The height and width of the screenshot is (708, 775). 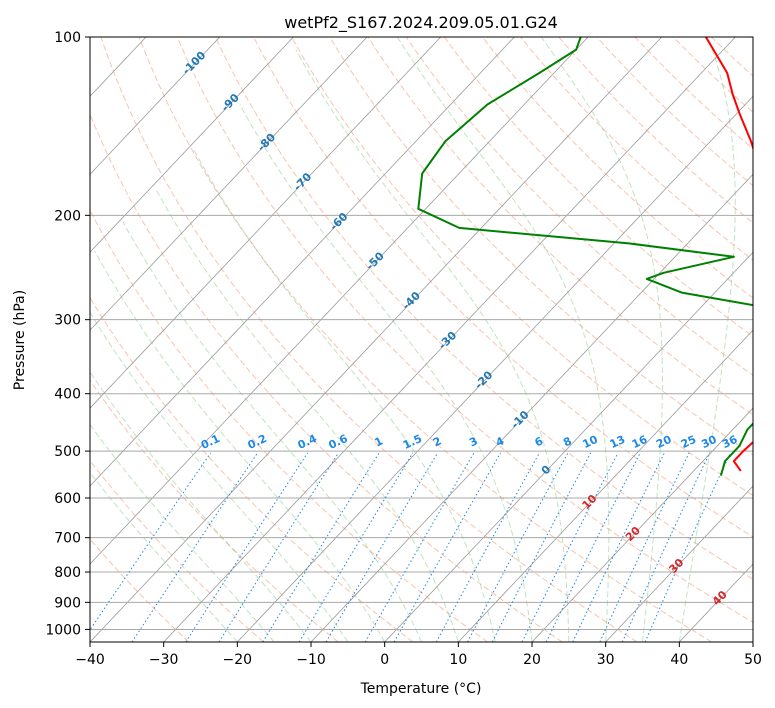 What do you see at coordinates (532, 660) in the screenshot?
I see `x-tick-label: 20` at bounding box center [532, 660].